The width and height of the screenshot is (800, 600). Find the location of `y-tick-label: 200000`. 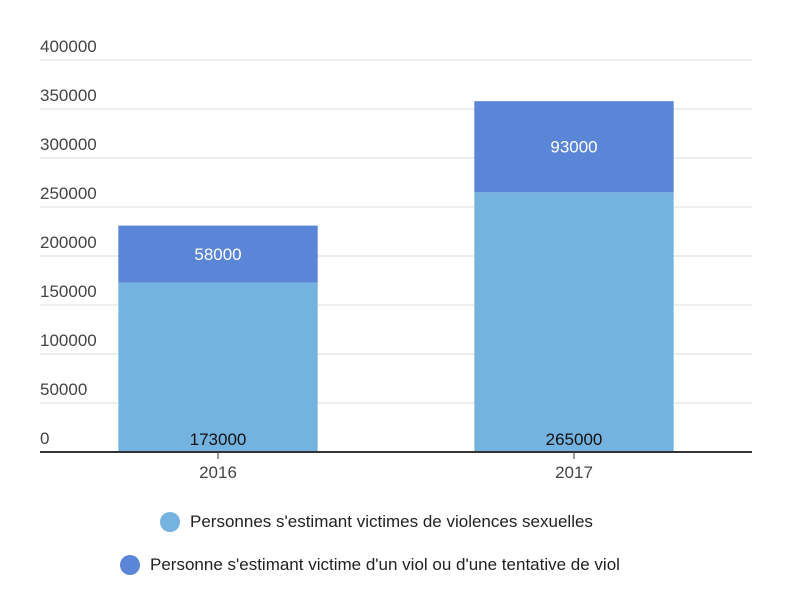

y-tick-label: 200000 is located at coordinates (68, 242).